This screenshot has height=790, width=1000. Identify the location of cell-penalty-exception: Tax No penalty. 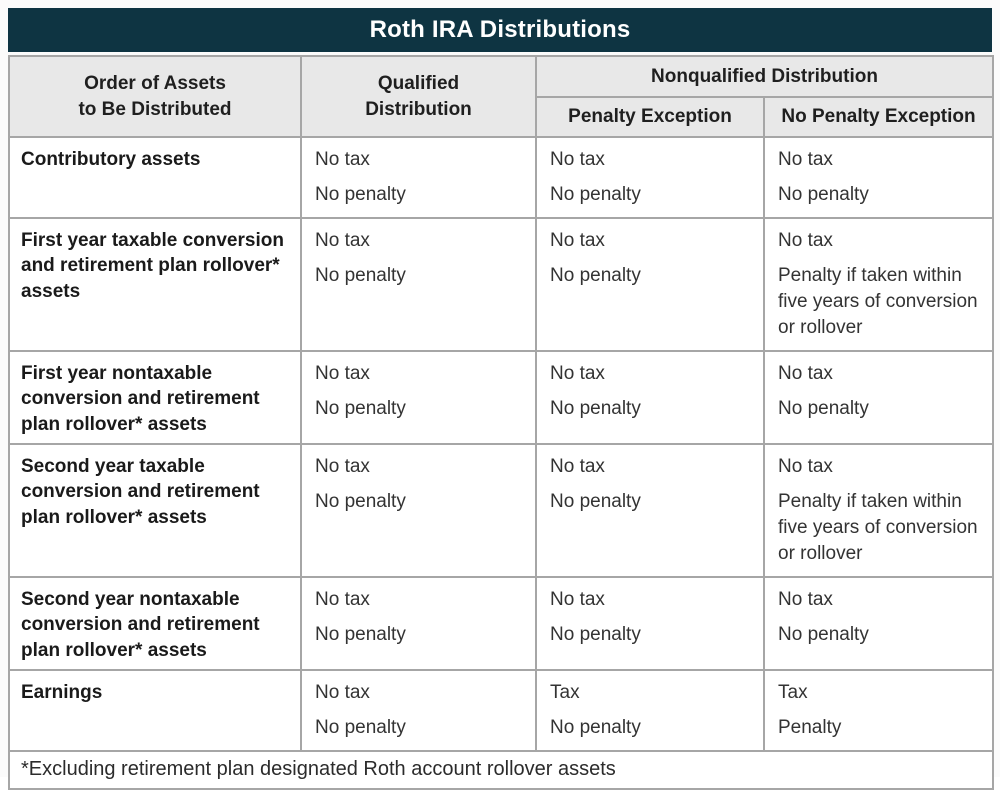
(650, 710).